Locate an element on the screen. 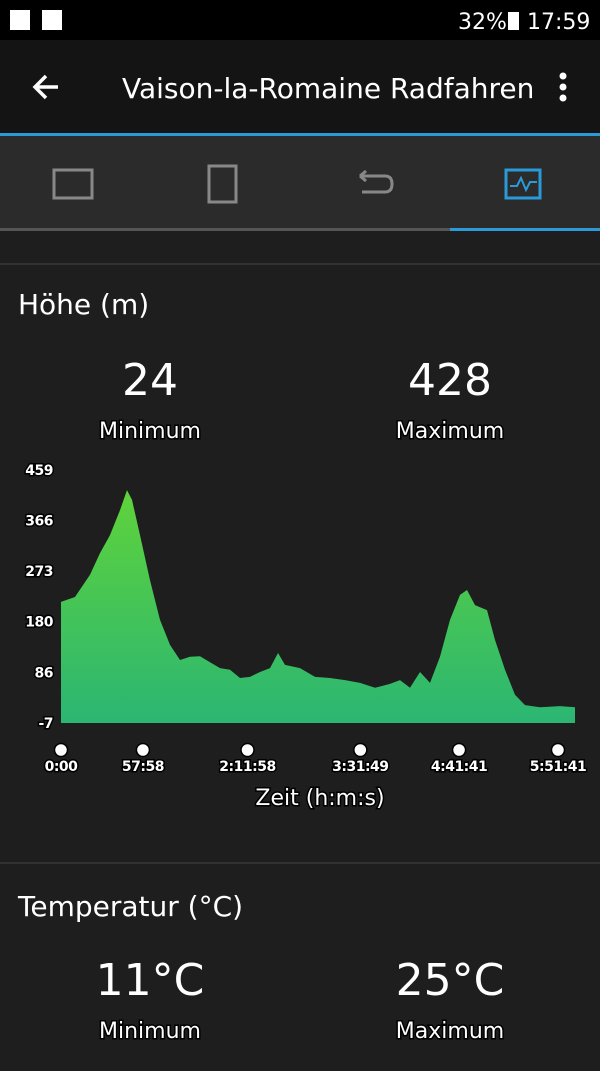 This screenshot has width=600, height=1071. x-tick-label: 5:51:41 is located at coordinates (558, 767).